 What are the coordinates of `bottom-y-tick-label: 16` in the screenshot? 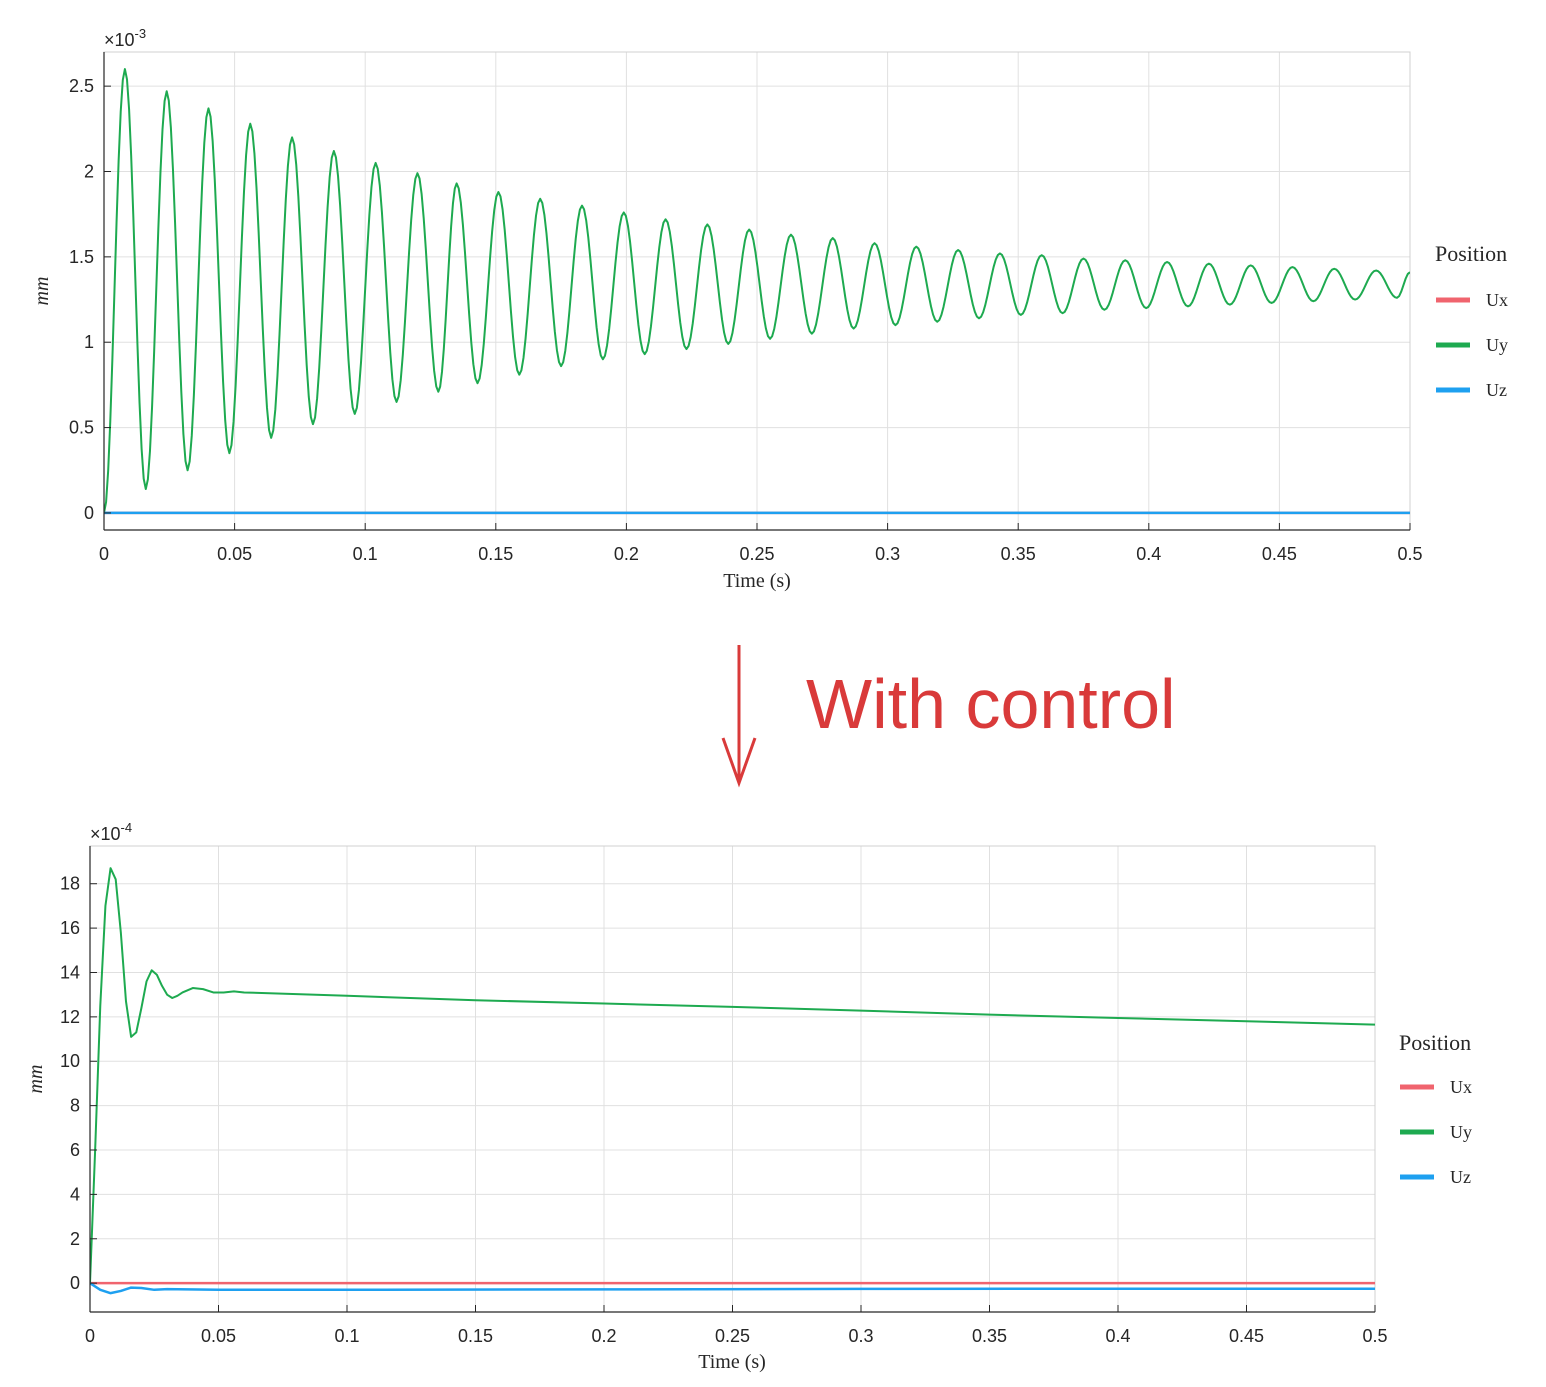 It's located at (70, 928).